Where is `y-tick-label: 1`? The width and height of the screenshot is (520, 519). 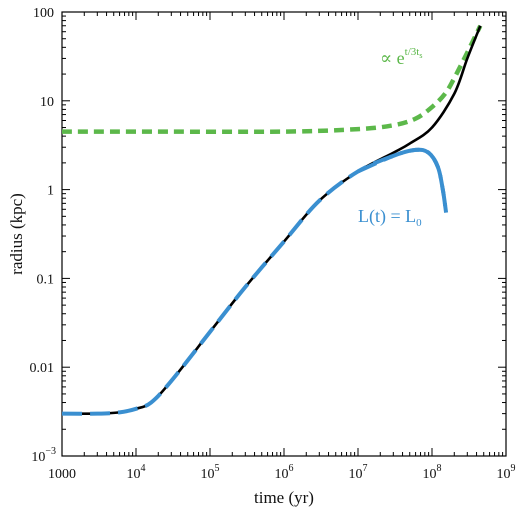
y-tick-label: 1 is located at coordinates (50, 191).